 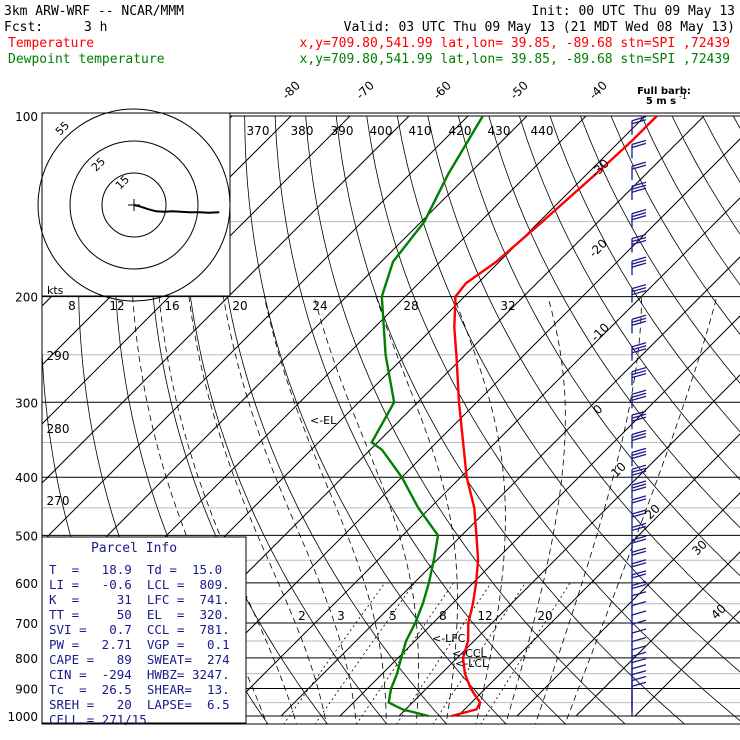 I want to click on isotherm-label: -10, so click(x=600, y=332).